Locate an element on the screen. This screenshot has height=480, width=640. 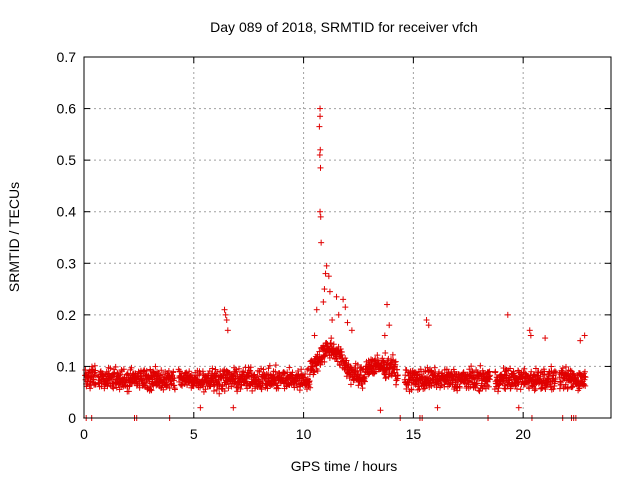
x-tick-label: 0 is located at coordinates (84, 434).